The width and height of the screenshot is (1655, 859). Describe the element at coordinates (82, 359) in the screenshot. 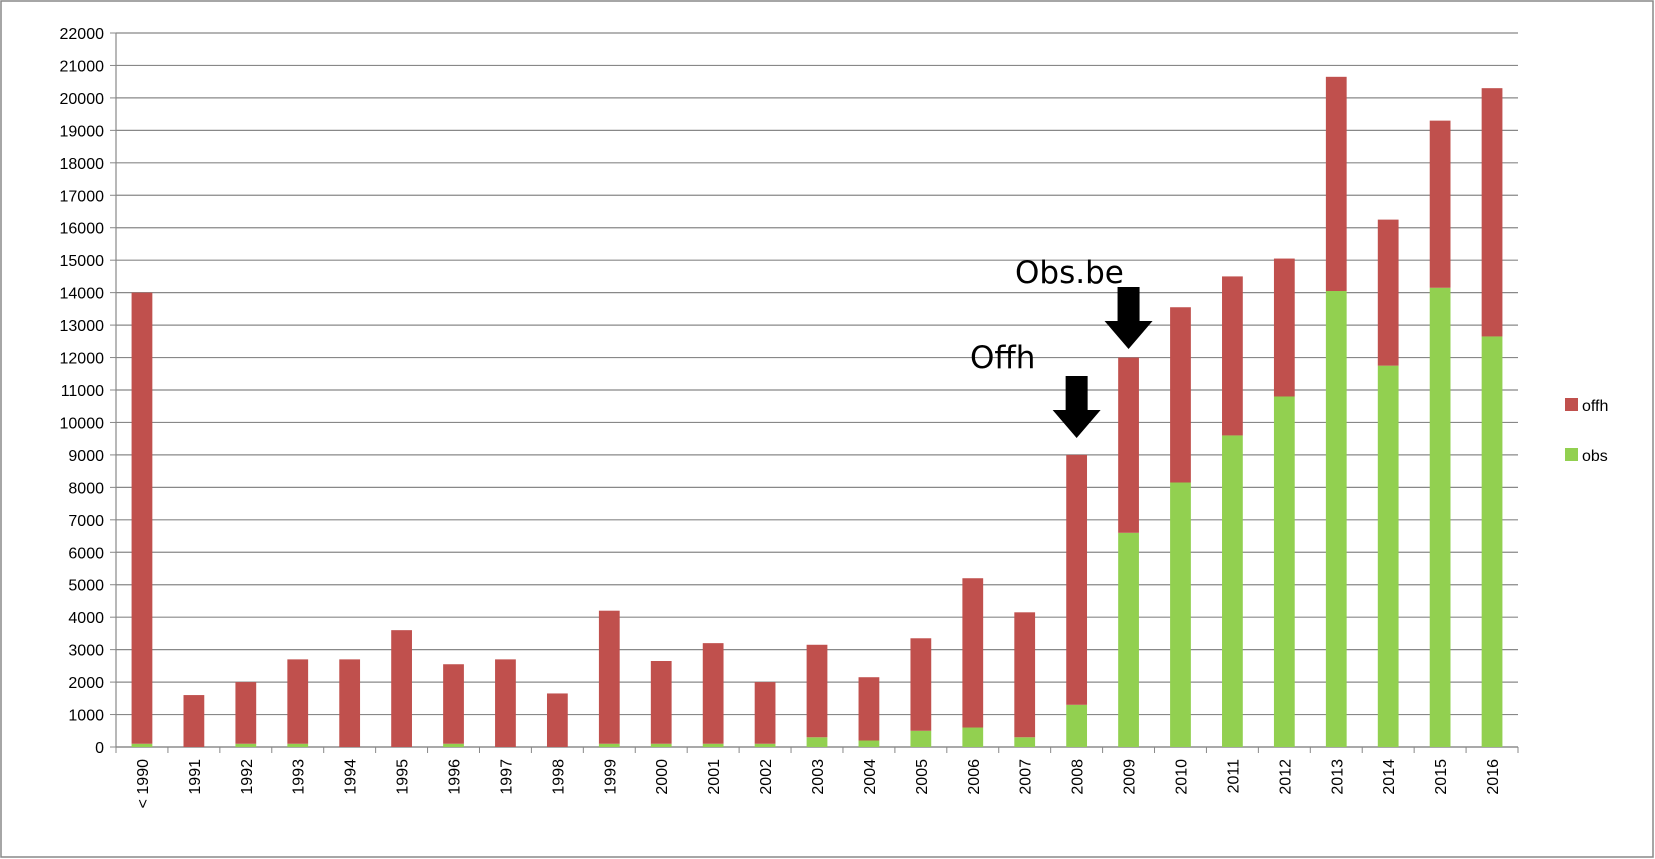

I see `y-tick-label: 12000` at that location.